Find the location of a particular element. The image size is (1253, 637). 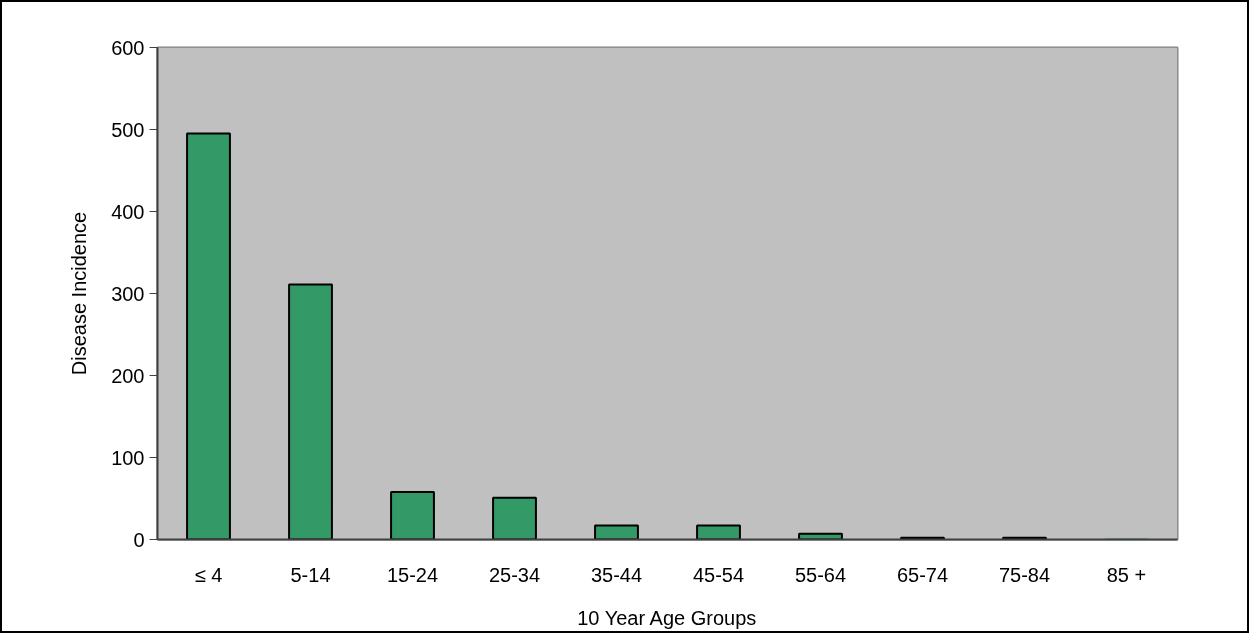

y-axis-title: Disease Incidence is located at coordinates (79, 293).